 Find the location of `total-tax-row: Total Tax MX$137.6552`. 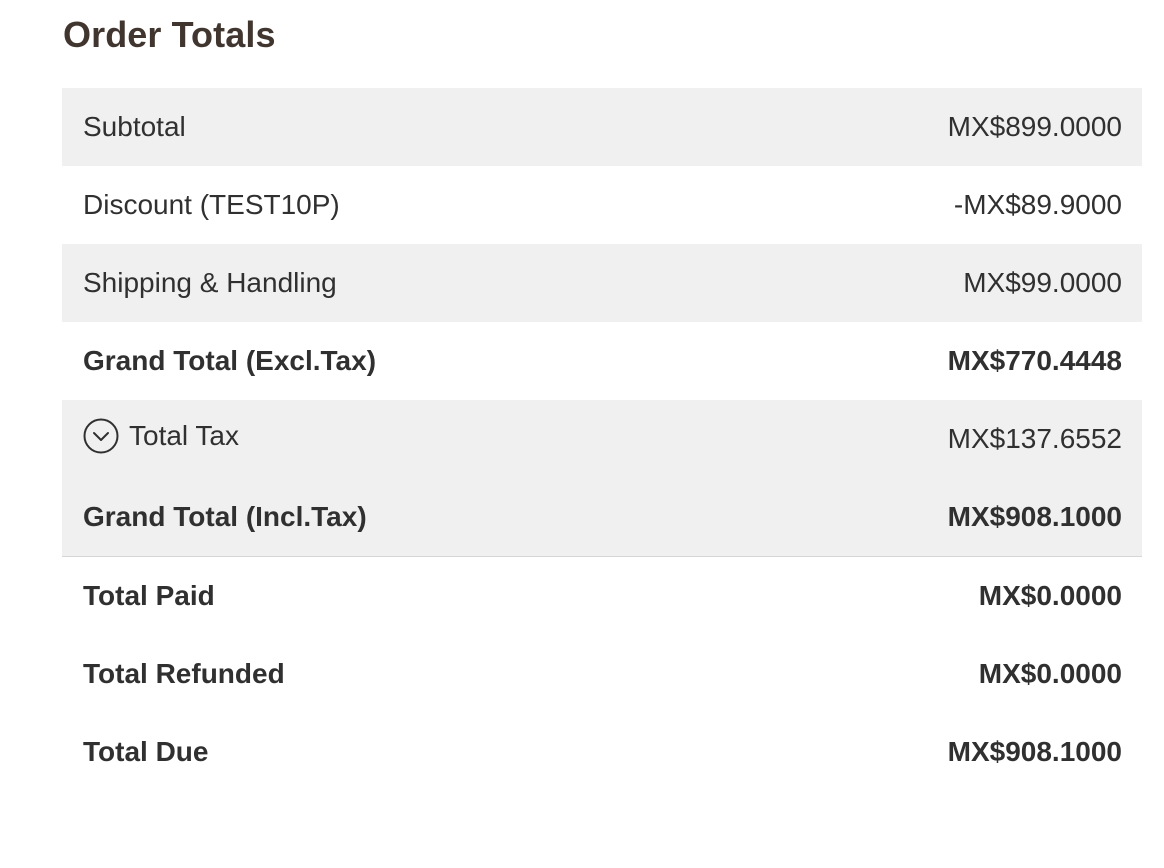

total-tax-row: Total Tax MX$137.6552 is located at coordinates (602, 439).